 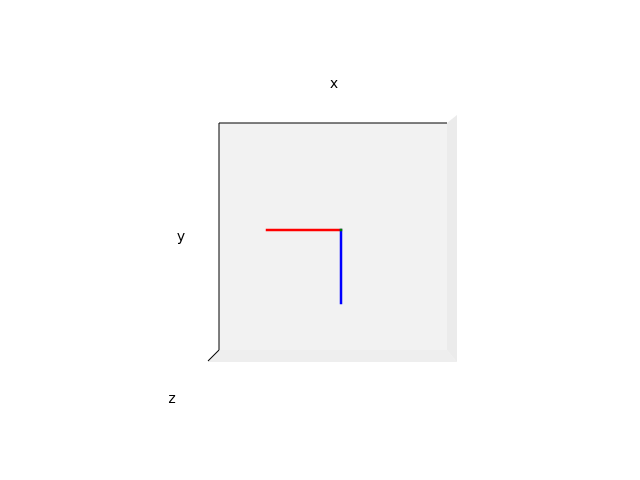 I want to click on z-axis-label: z, so click(x=171, y=399).